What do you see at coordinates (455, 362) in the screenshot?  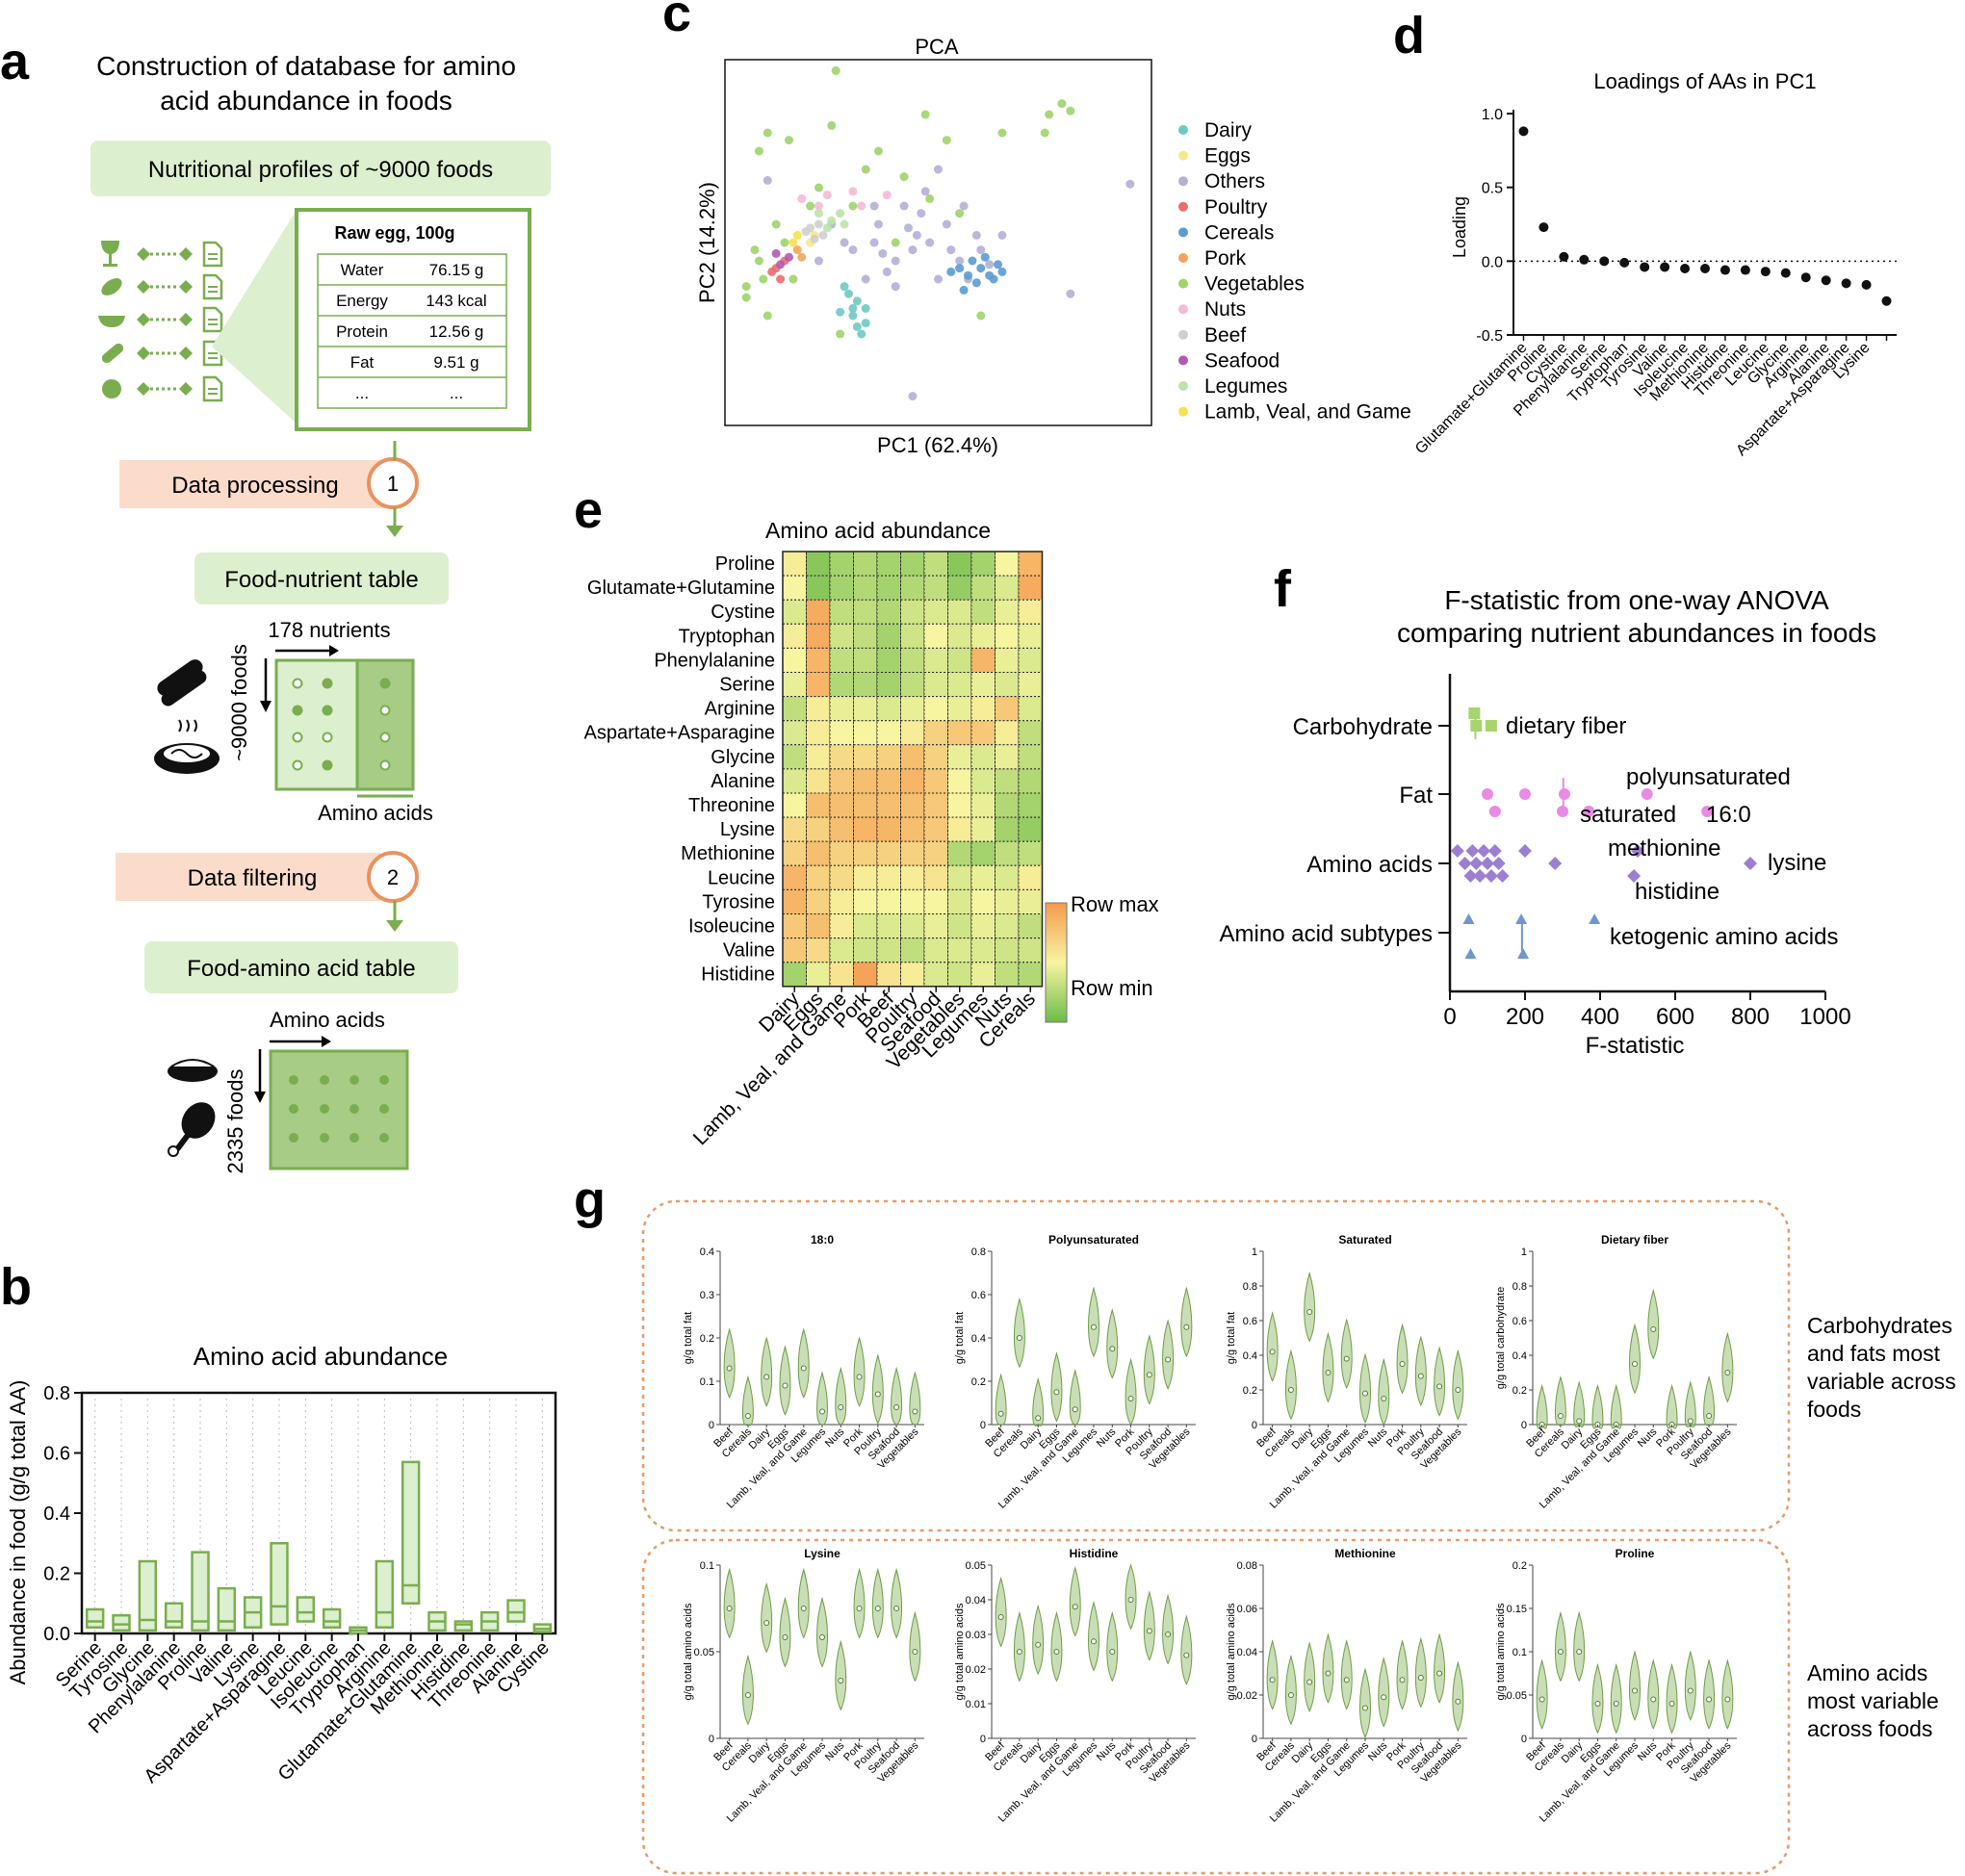 I see `card-row-value: 9.51 g` at bounding box center [455, 362].